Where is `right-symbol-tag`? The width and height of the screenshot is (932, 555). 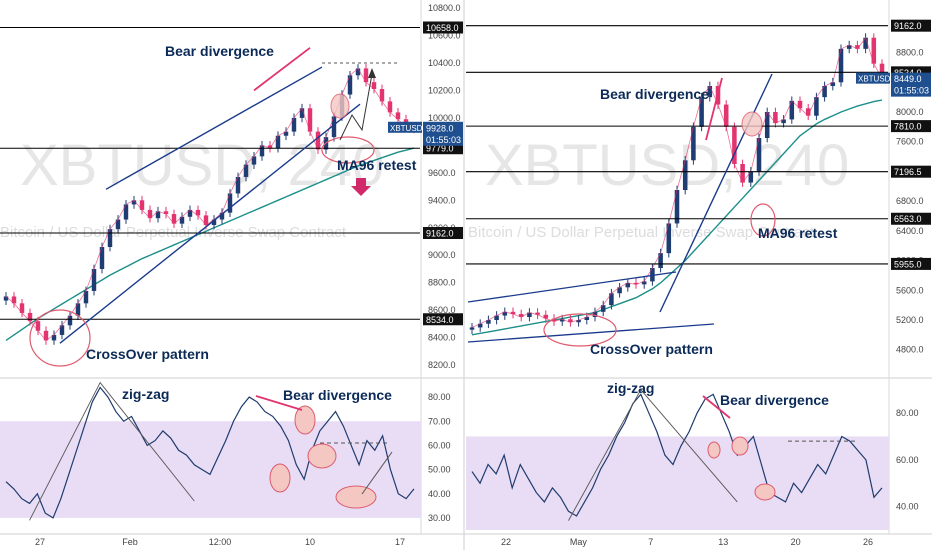
right-symbol-tag is located at coordinates (873, 78).